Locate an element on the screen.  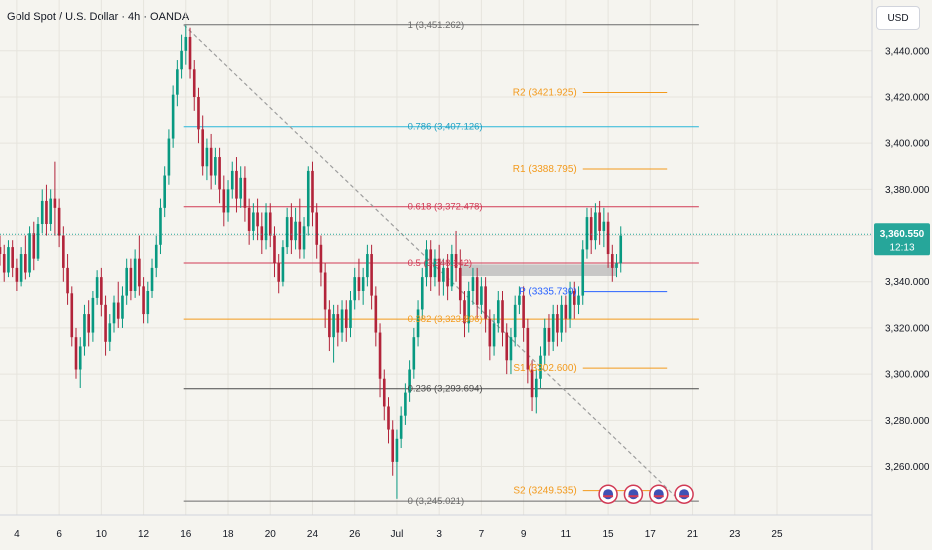
x-tick-label: 21 is located at coordinates (693, 534).